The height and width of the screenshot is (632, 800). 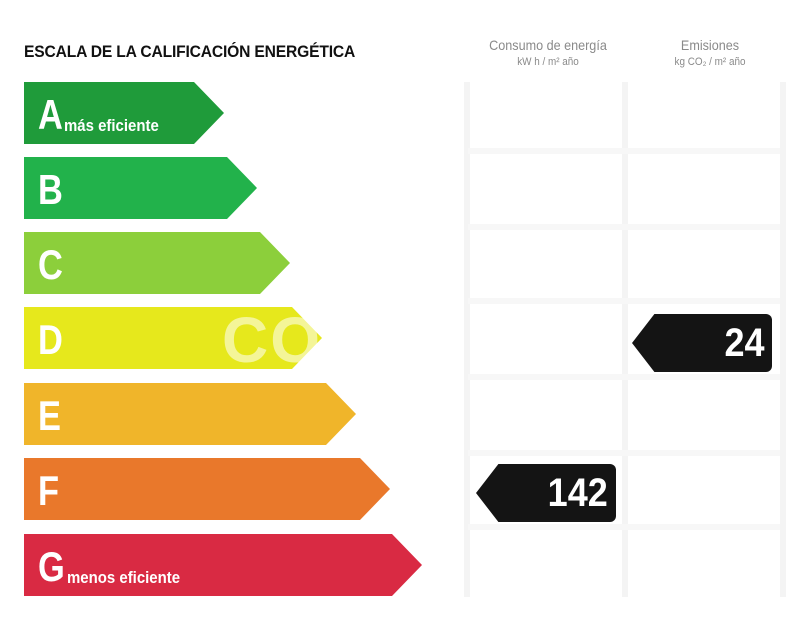 What do you see at coordinates (548, 62) in the screenshot?
I see `column-unit-consumo: kW h / m² año` at bounding box center [548, 62].